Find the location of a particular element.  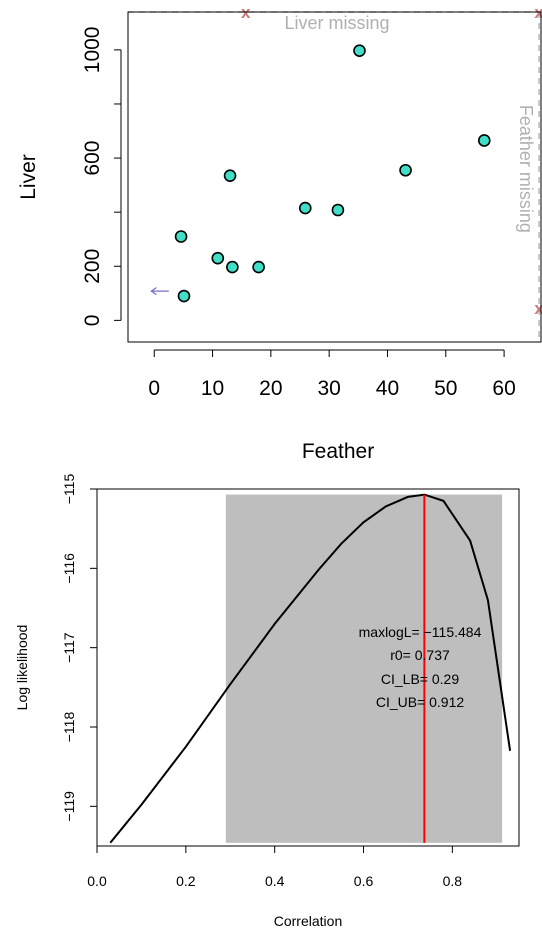

scatter-x-label: Feather is located at coordinates (338, 451).